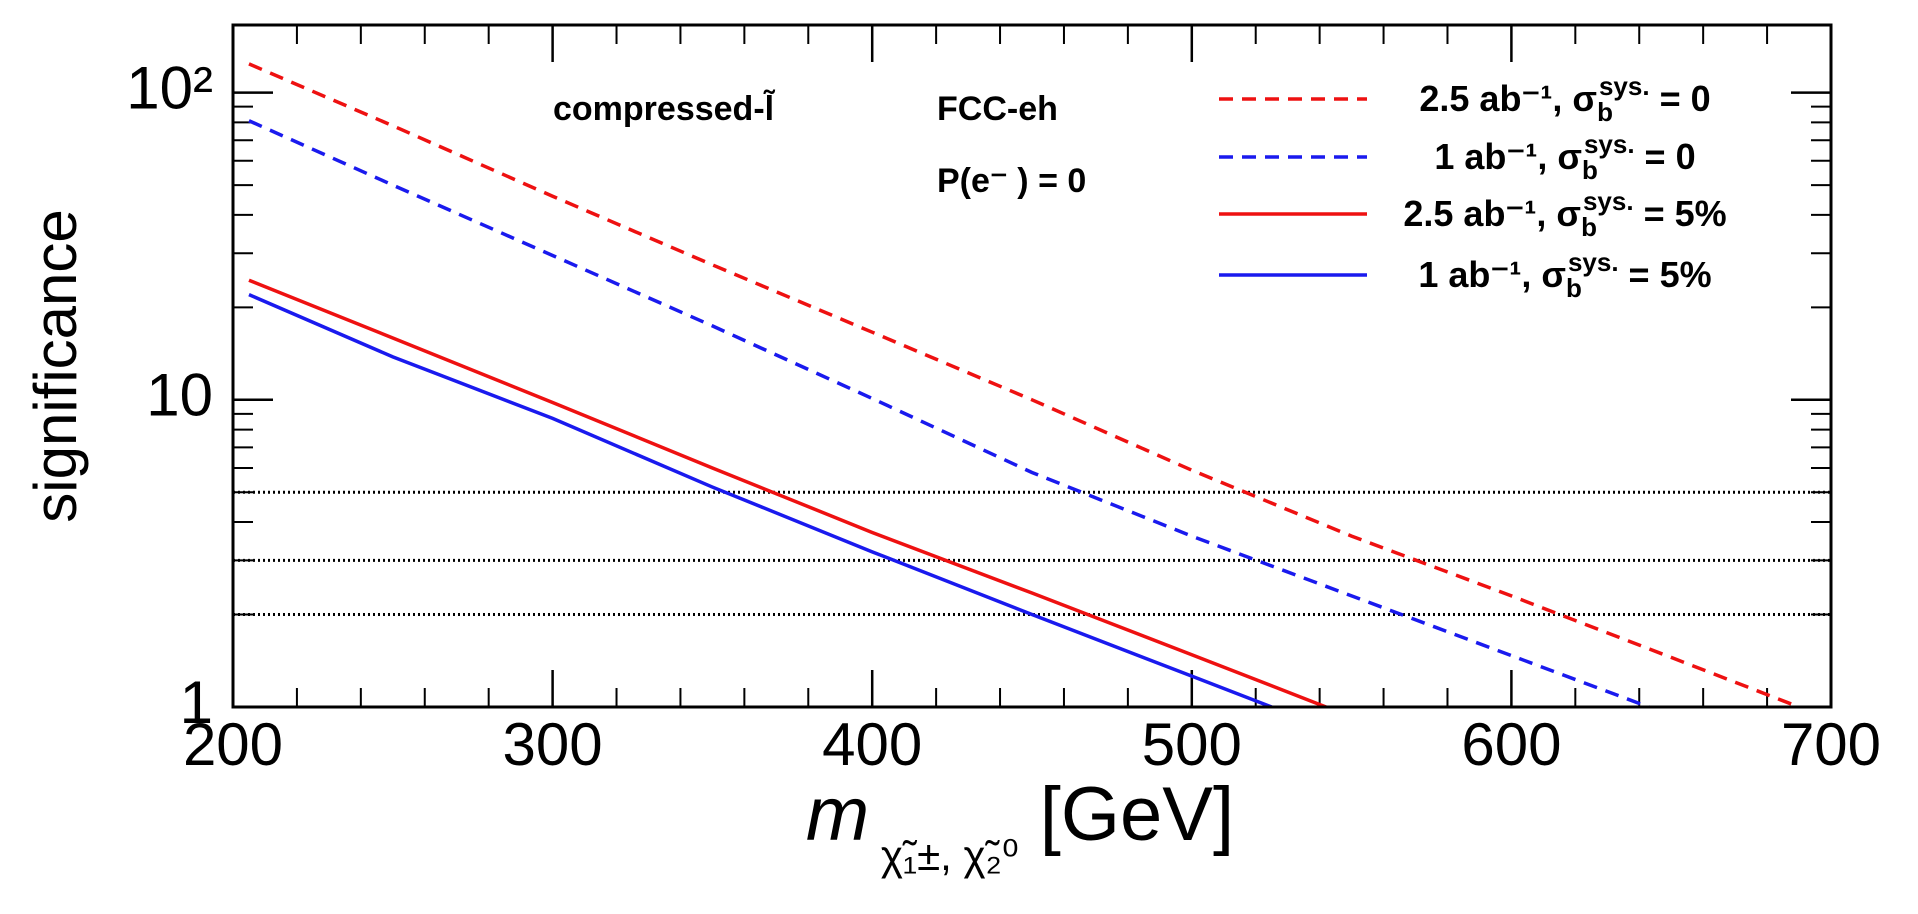 The width and height of the screenshot is (1918, 914). What do you see at coordinates (1564, 275) in the screenshot?
I see `legend-label: 1 ab⁻¹, σbsys. = 5%` at bounding box center [1564, 275].